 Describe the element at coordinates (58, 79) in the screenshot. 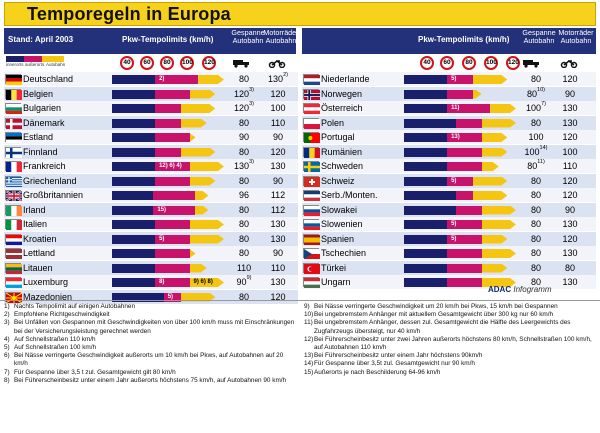

I see `country-name-cell: Deutschland` at that location.